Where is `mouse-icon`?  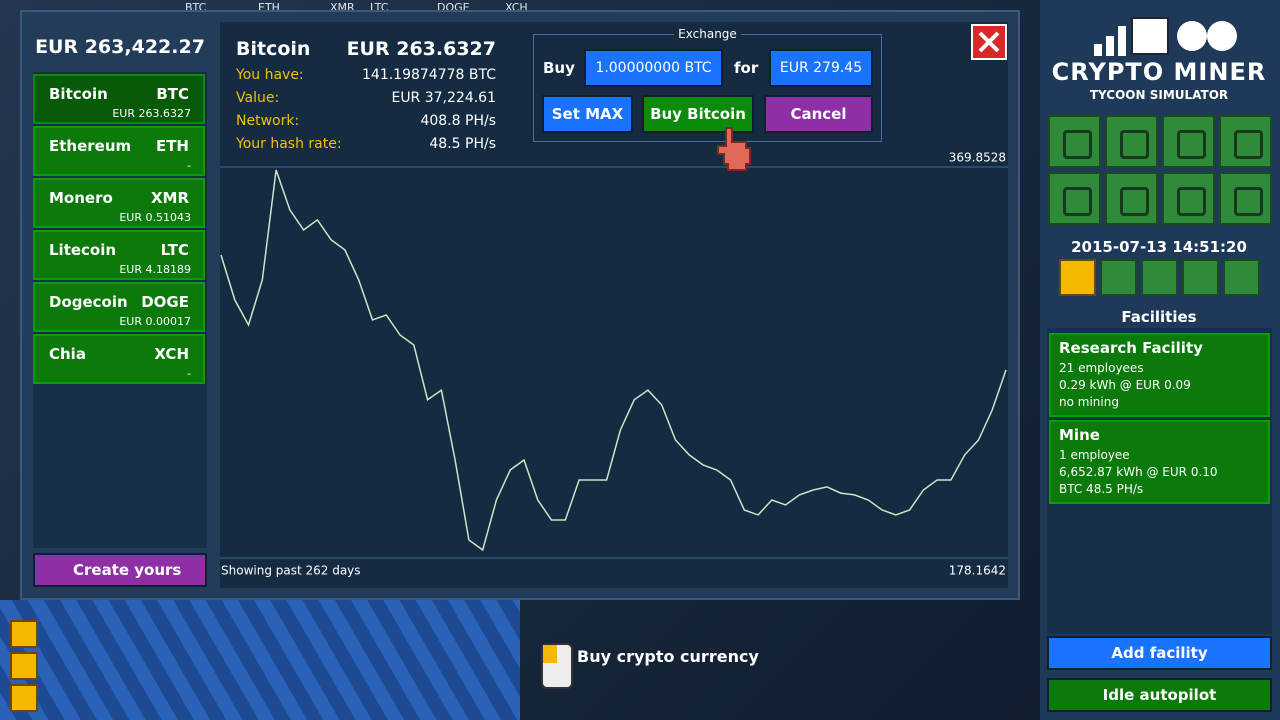
mouse-icon is located at coordinates (557, 666).